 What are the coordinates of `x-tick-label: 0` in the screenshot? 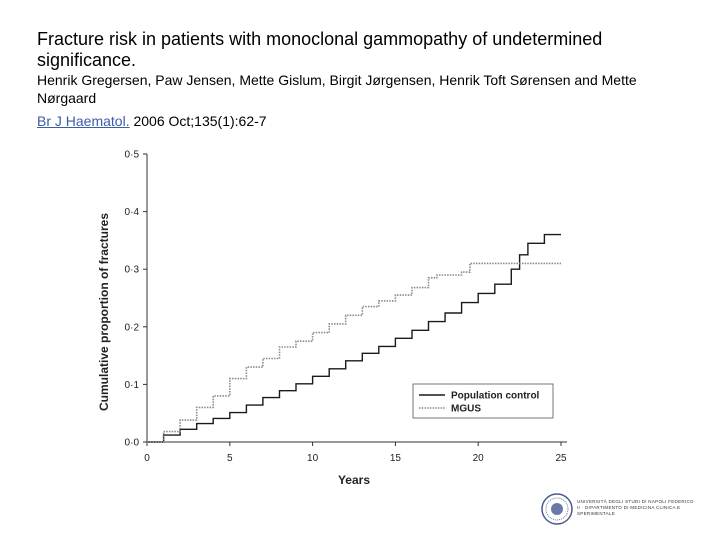 It's located at (147, 458).